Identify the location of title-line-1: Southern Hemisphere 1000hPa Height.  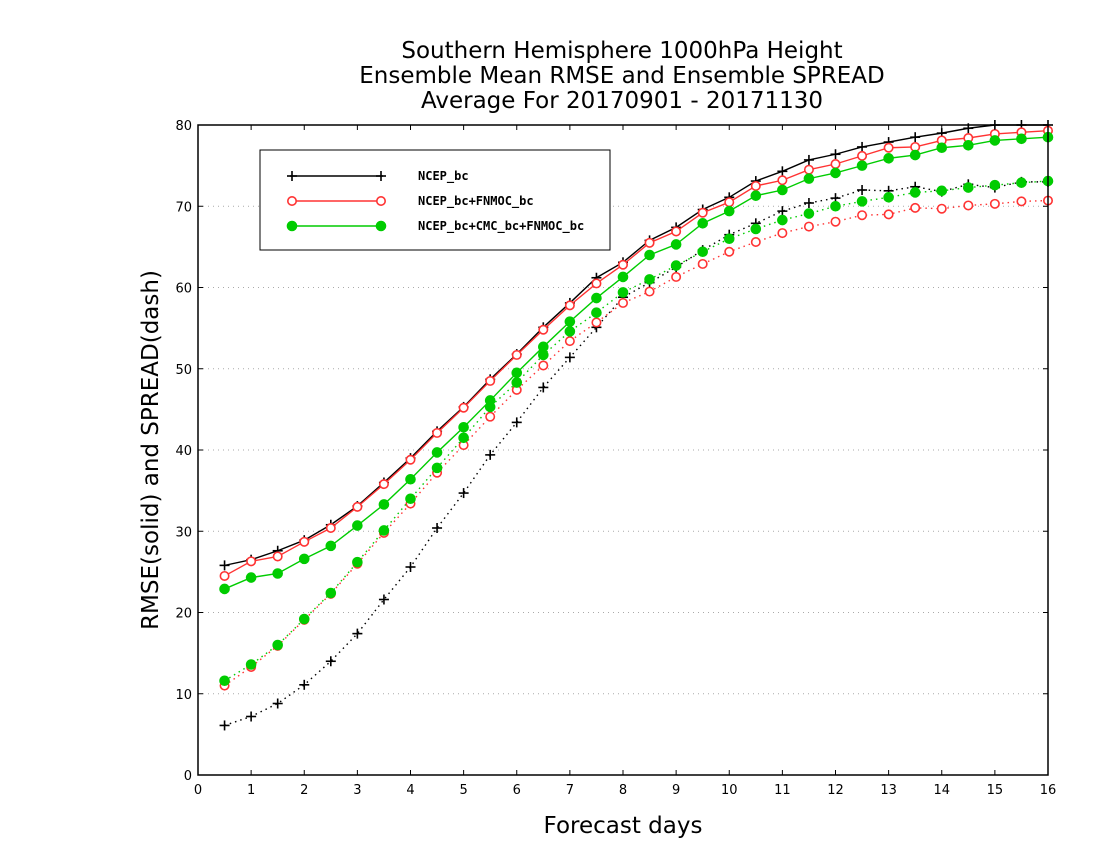
(621, 51).